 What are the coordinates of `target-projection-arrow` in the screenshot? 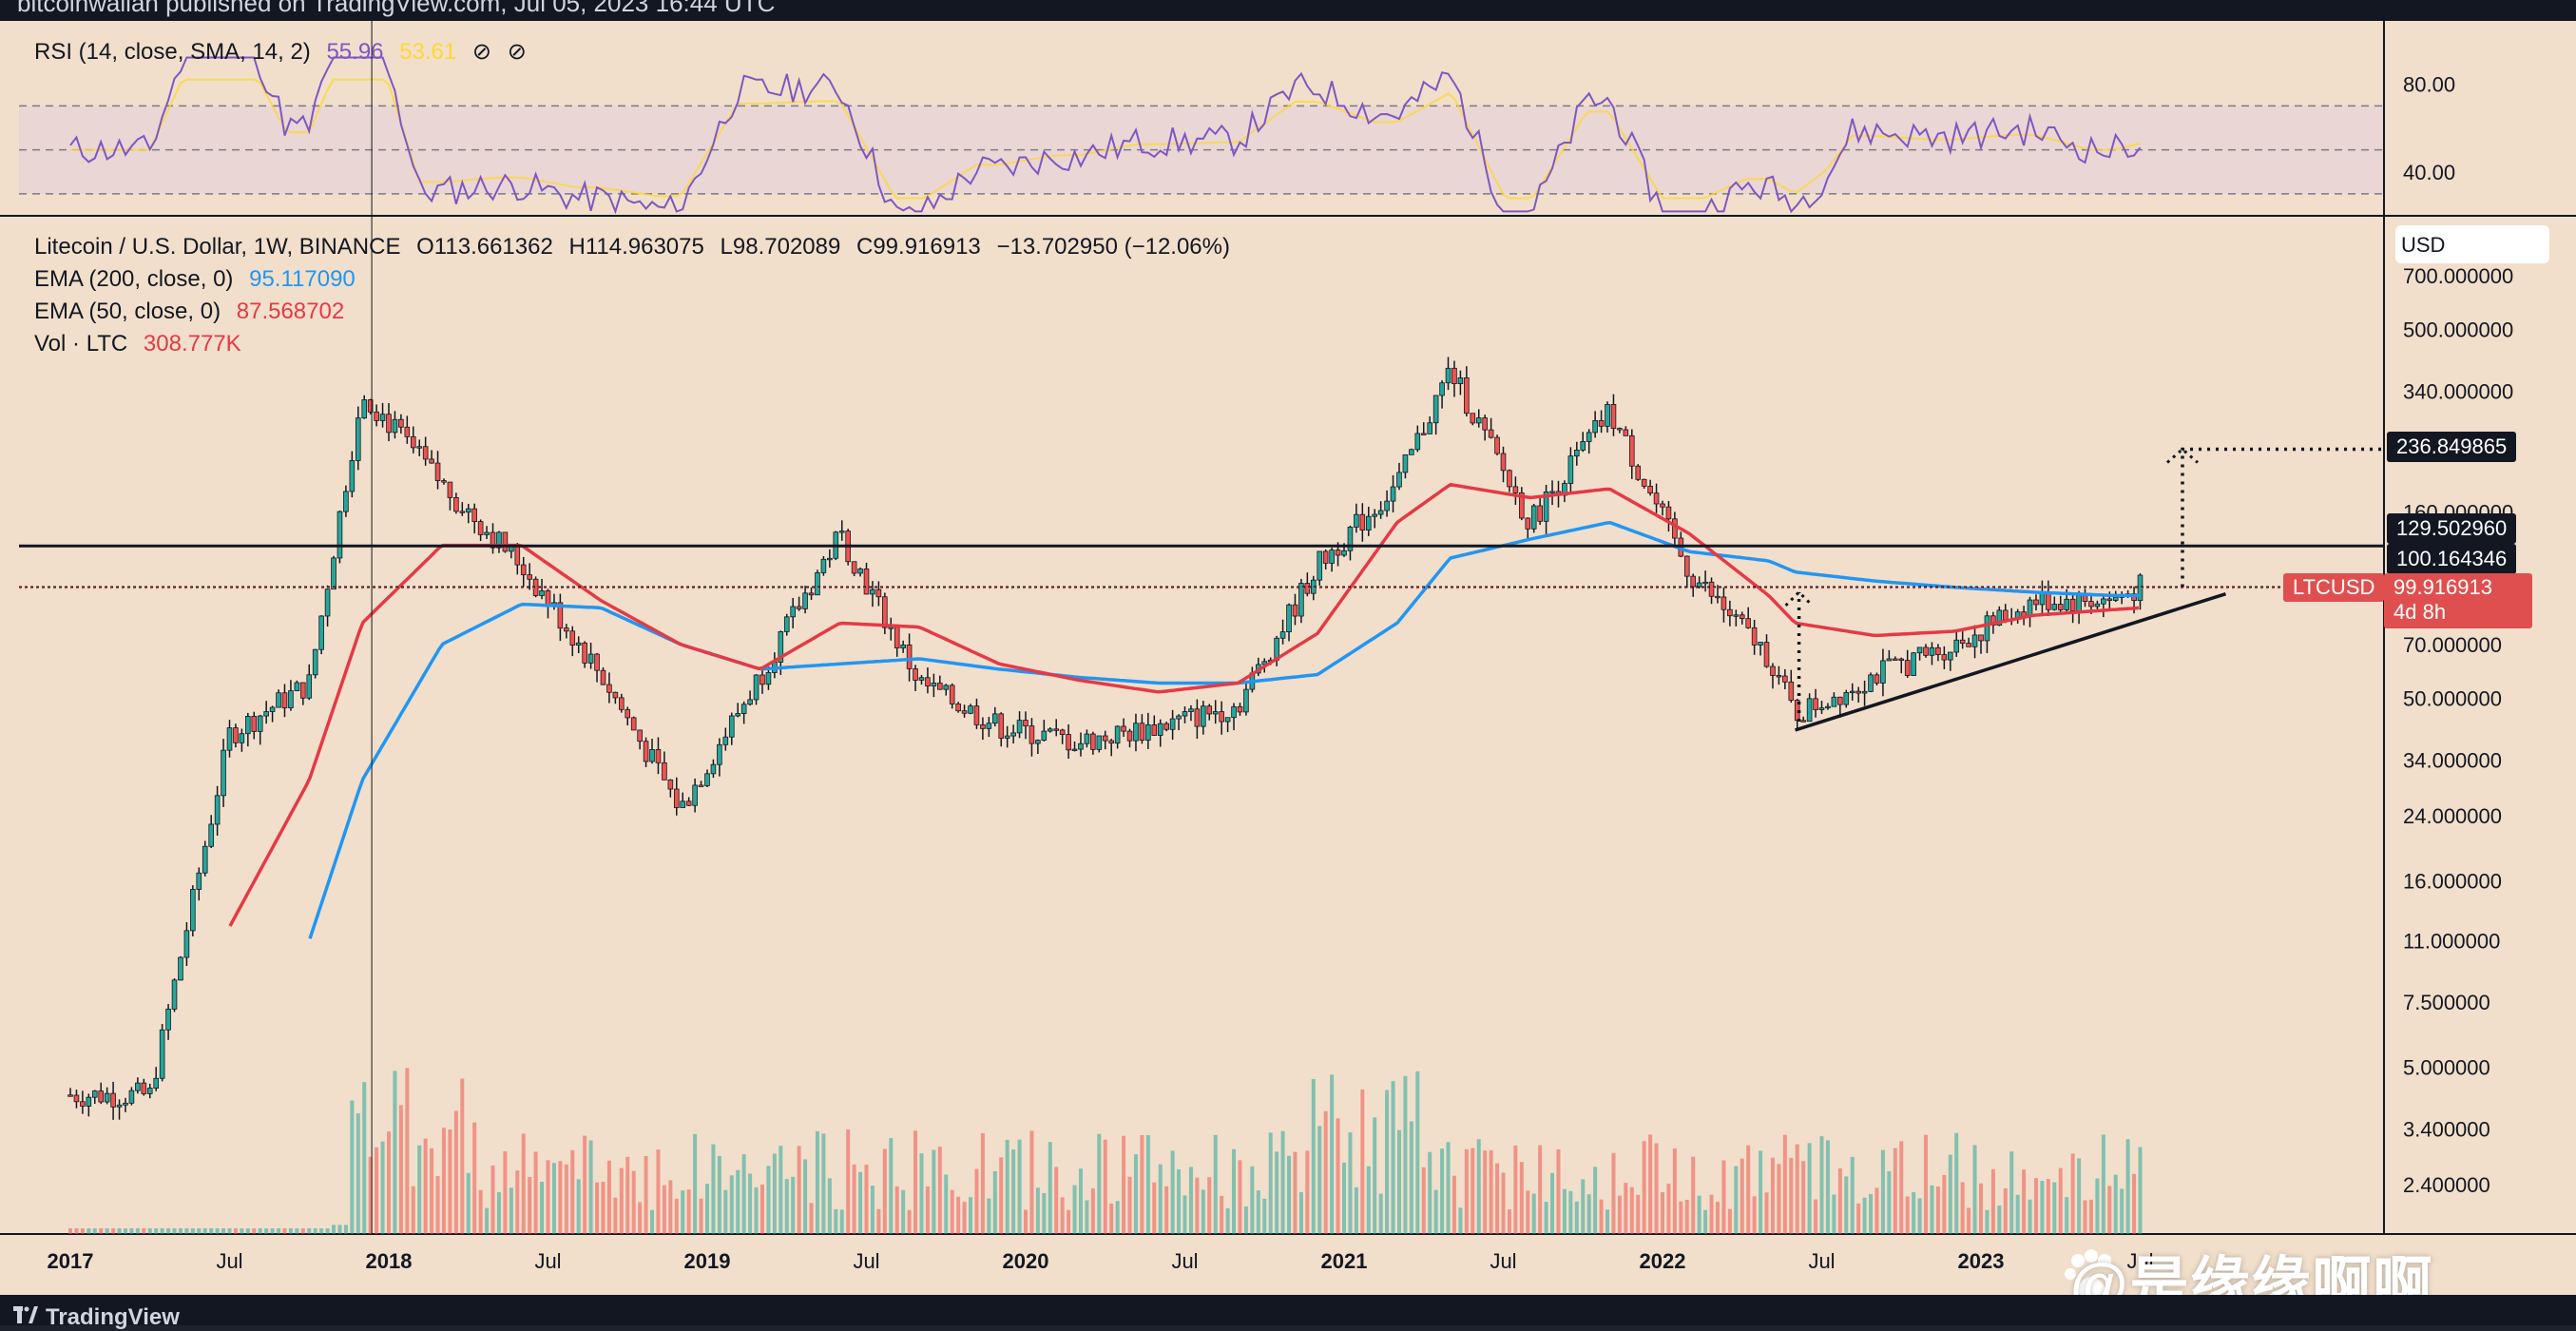 It's located at (2282, 517).